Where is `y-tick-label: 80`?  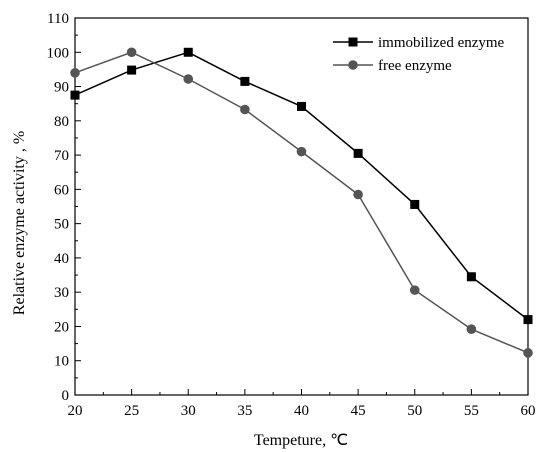
y-tick-label: 80 is located at coordinates (61, 122).